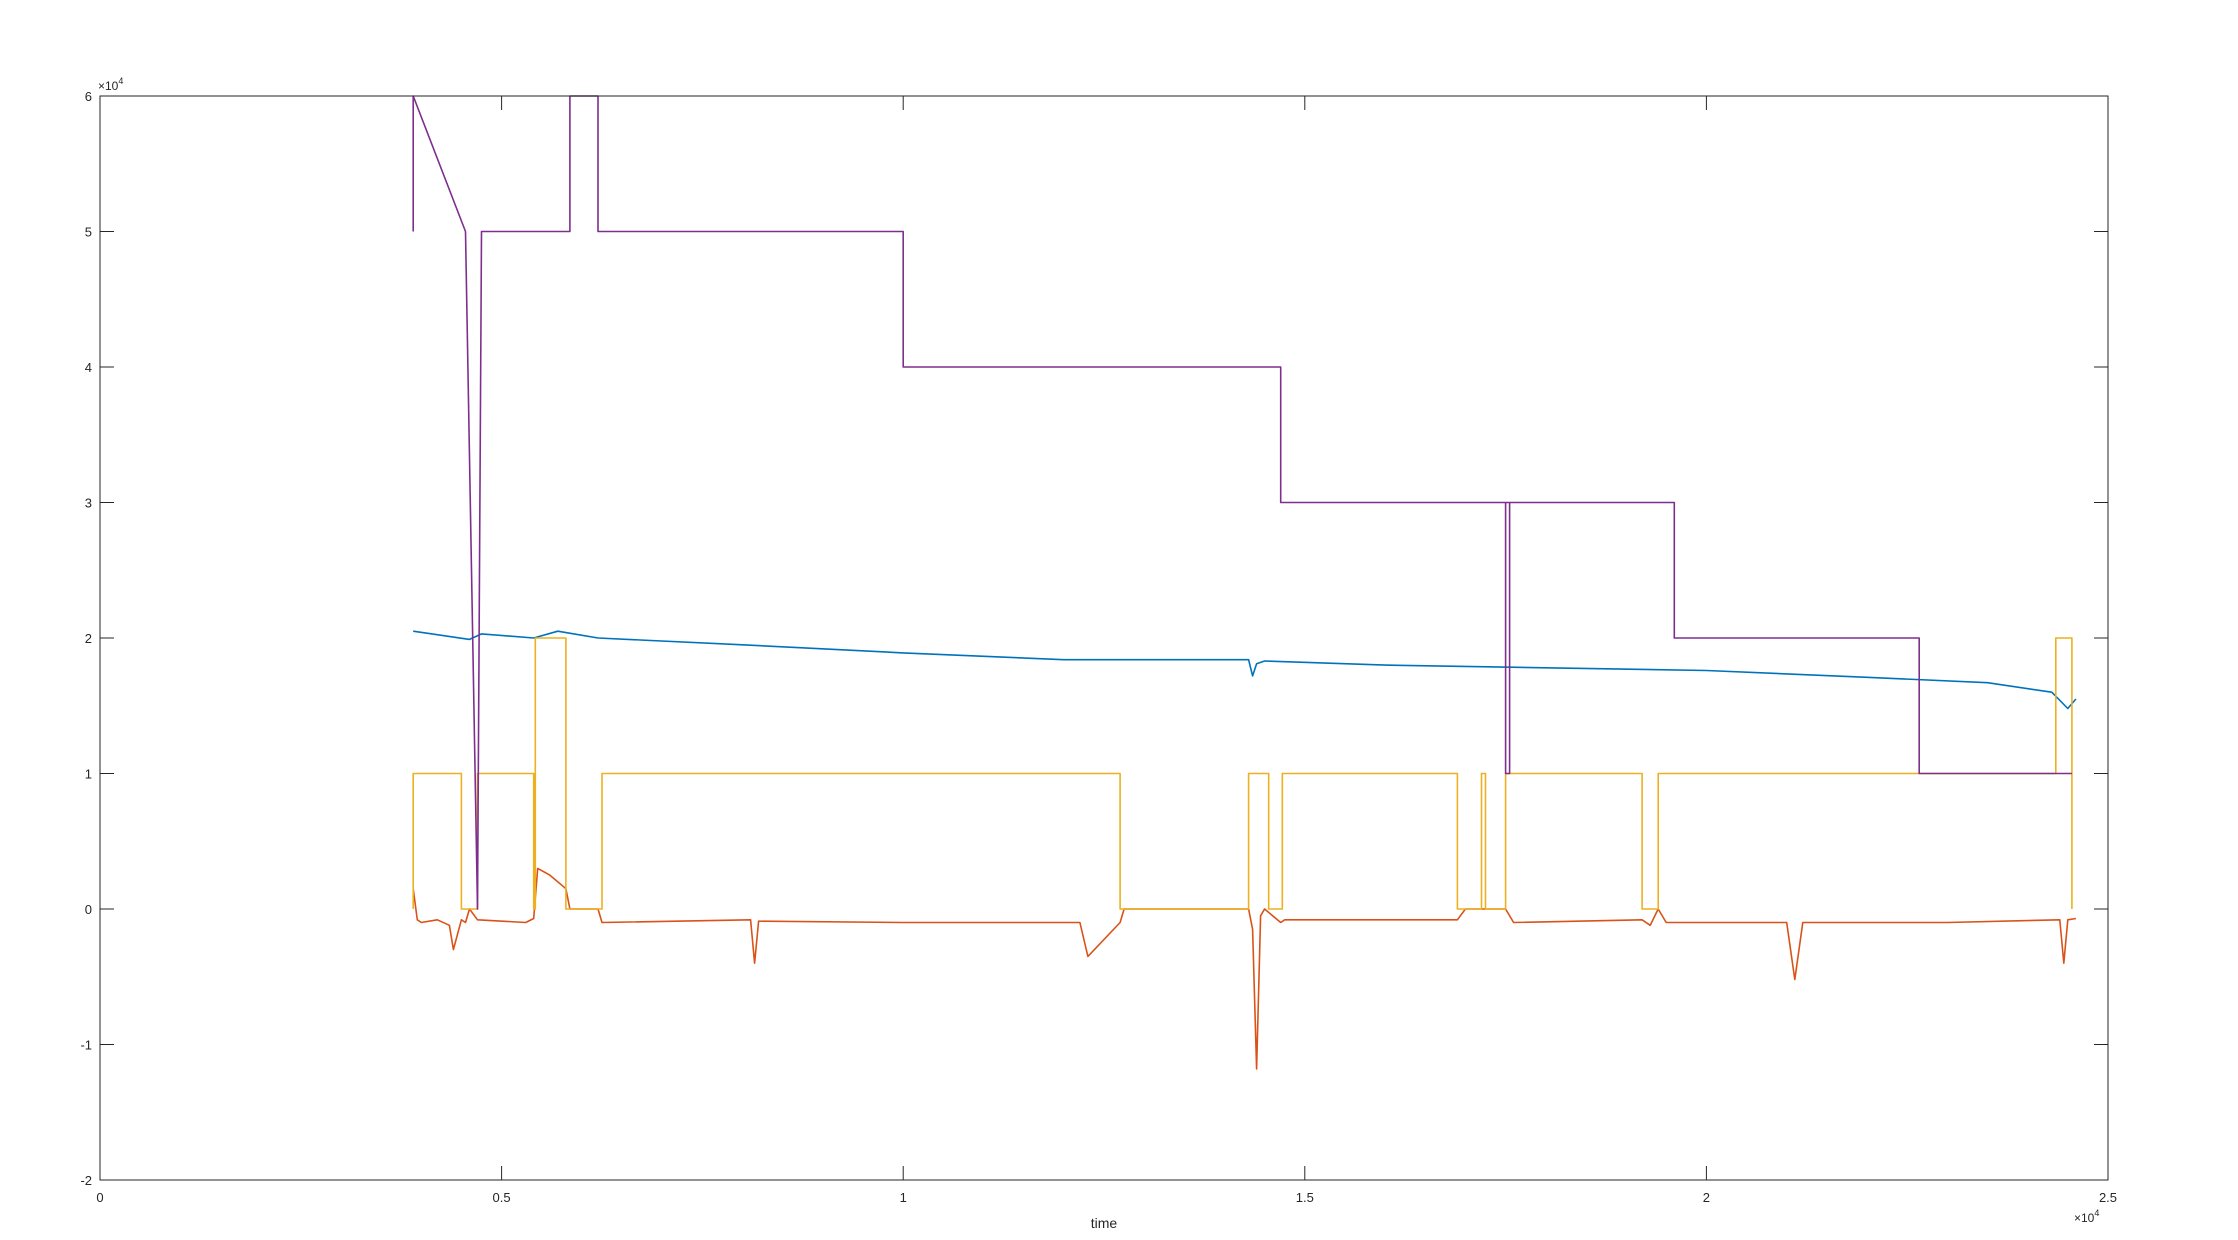 The height and width of the screenshot is (1240, 2238). Describe the element at coordinates (903, 1197) in the screenshot. I see `x-tick-label: 1` at that location.